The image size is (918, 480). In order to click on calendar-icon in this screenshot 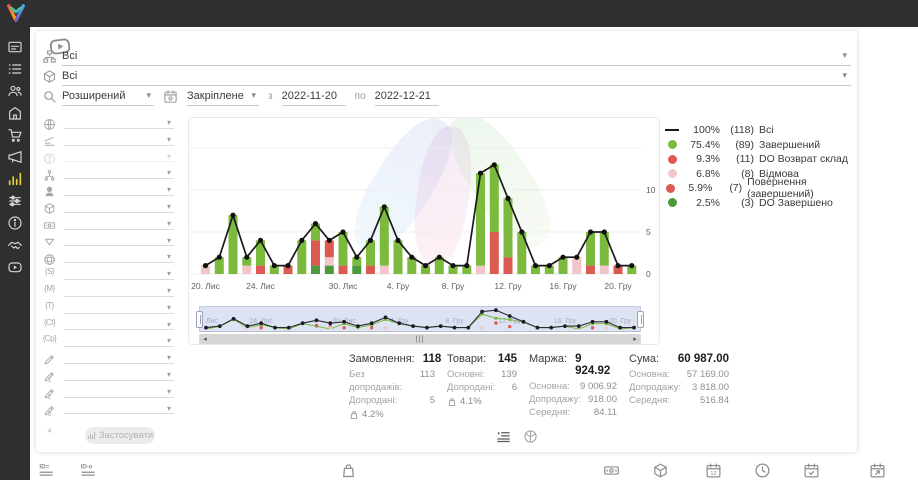, I will do `click(170, 96)`.